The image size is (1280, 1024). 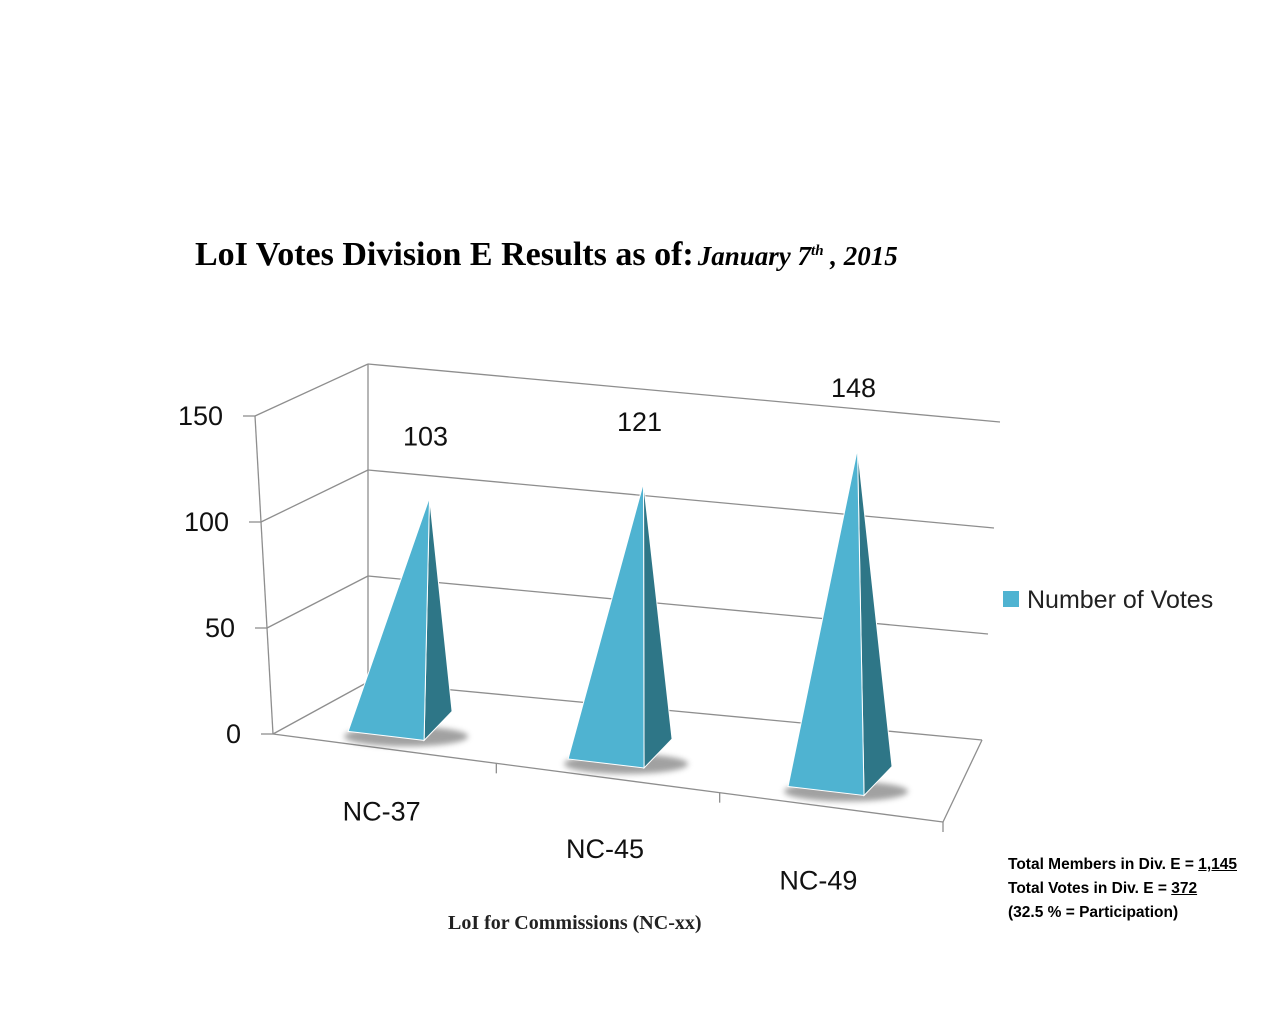 I want to click on data-label: 148, so click(x=853, y=388).